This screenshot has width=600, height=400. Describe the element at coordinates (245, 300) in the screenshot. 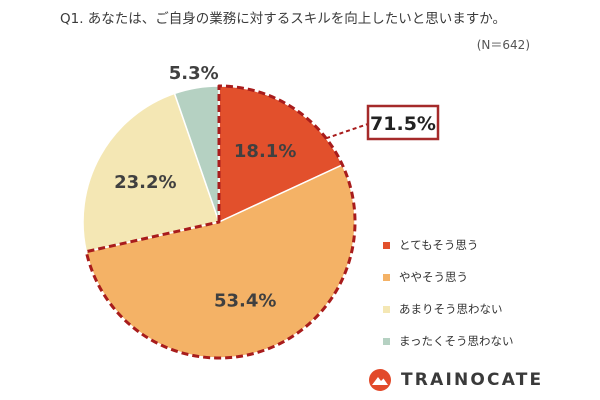

I see `pie-slice-label-2: 53.4%` at that location.